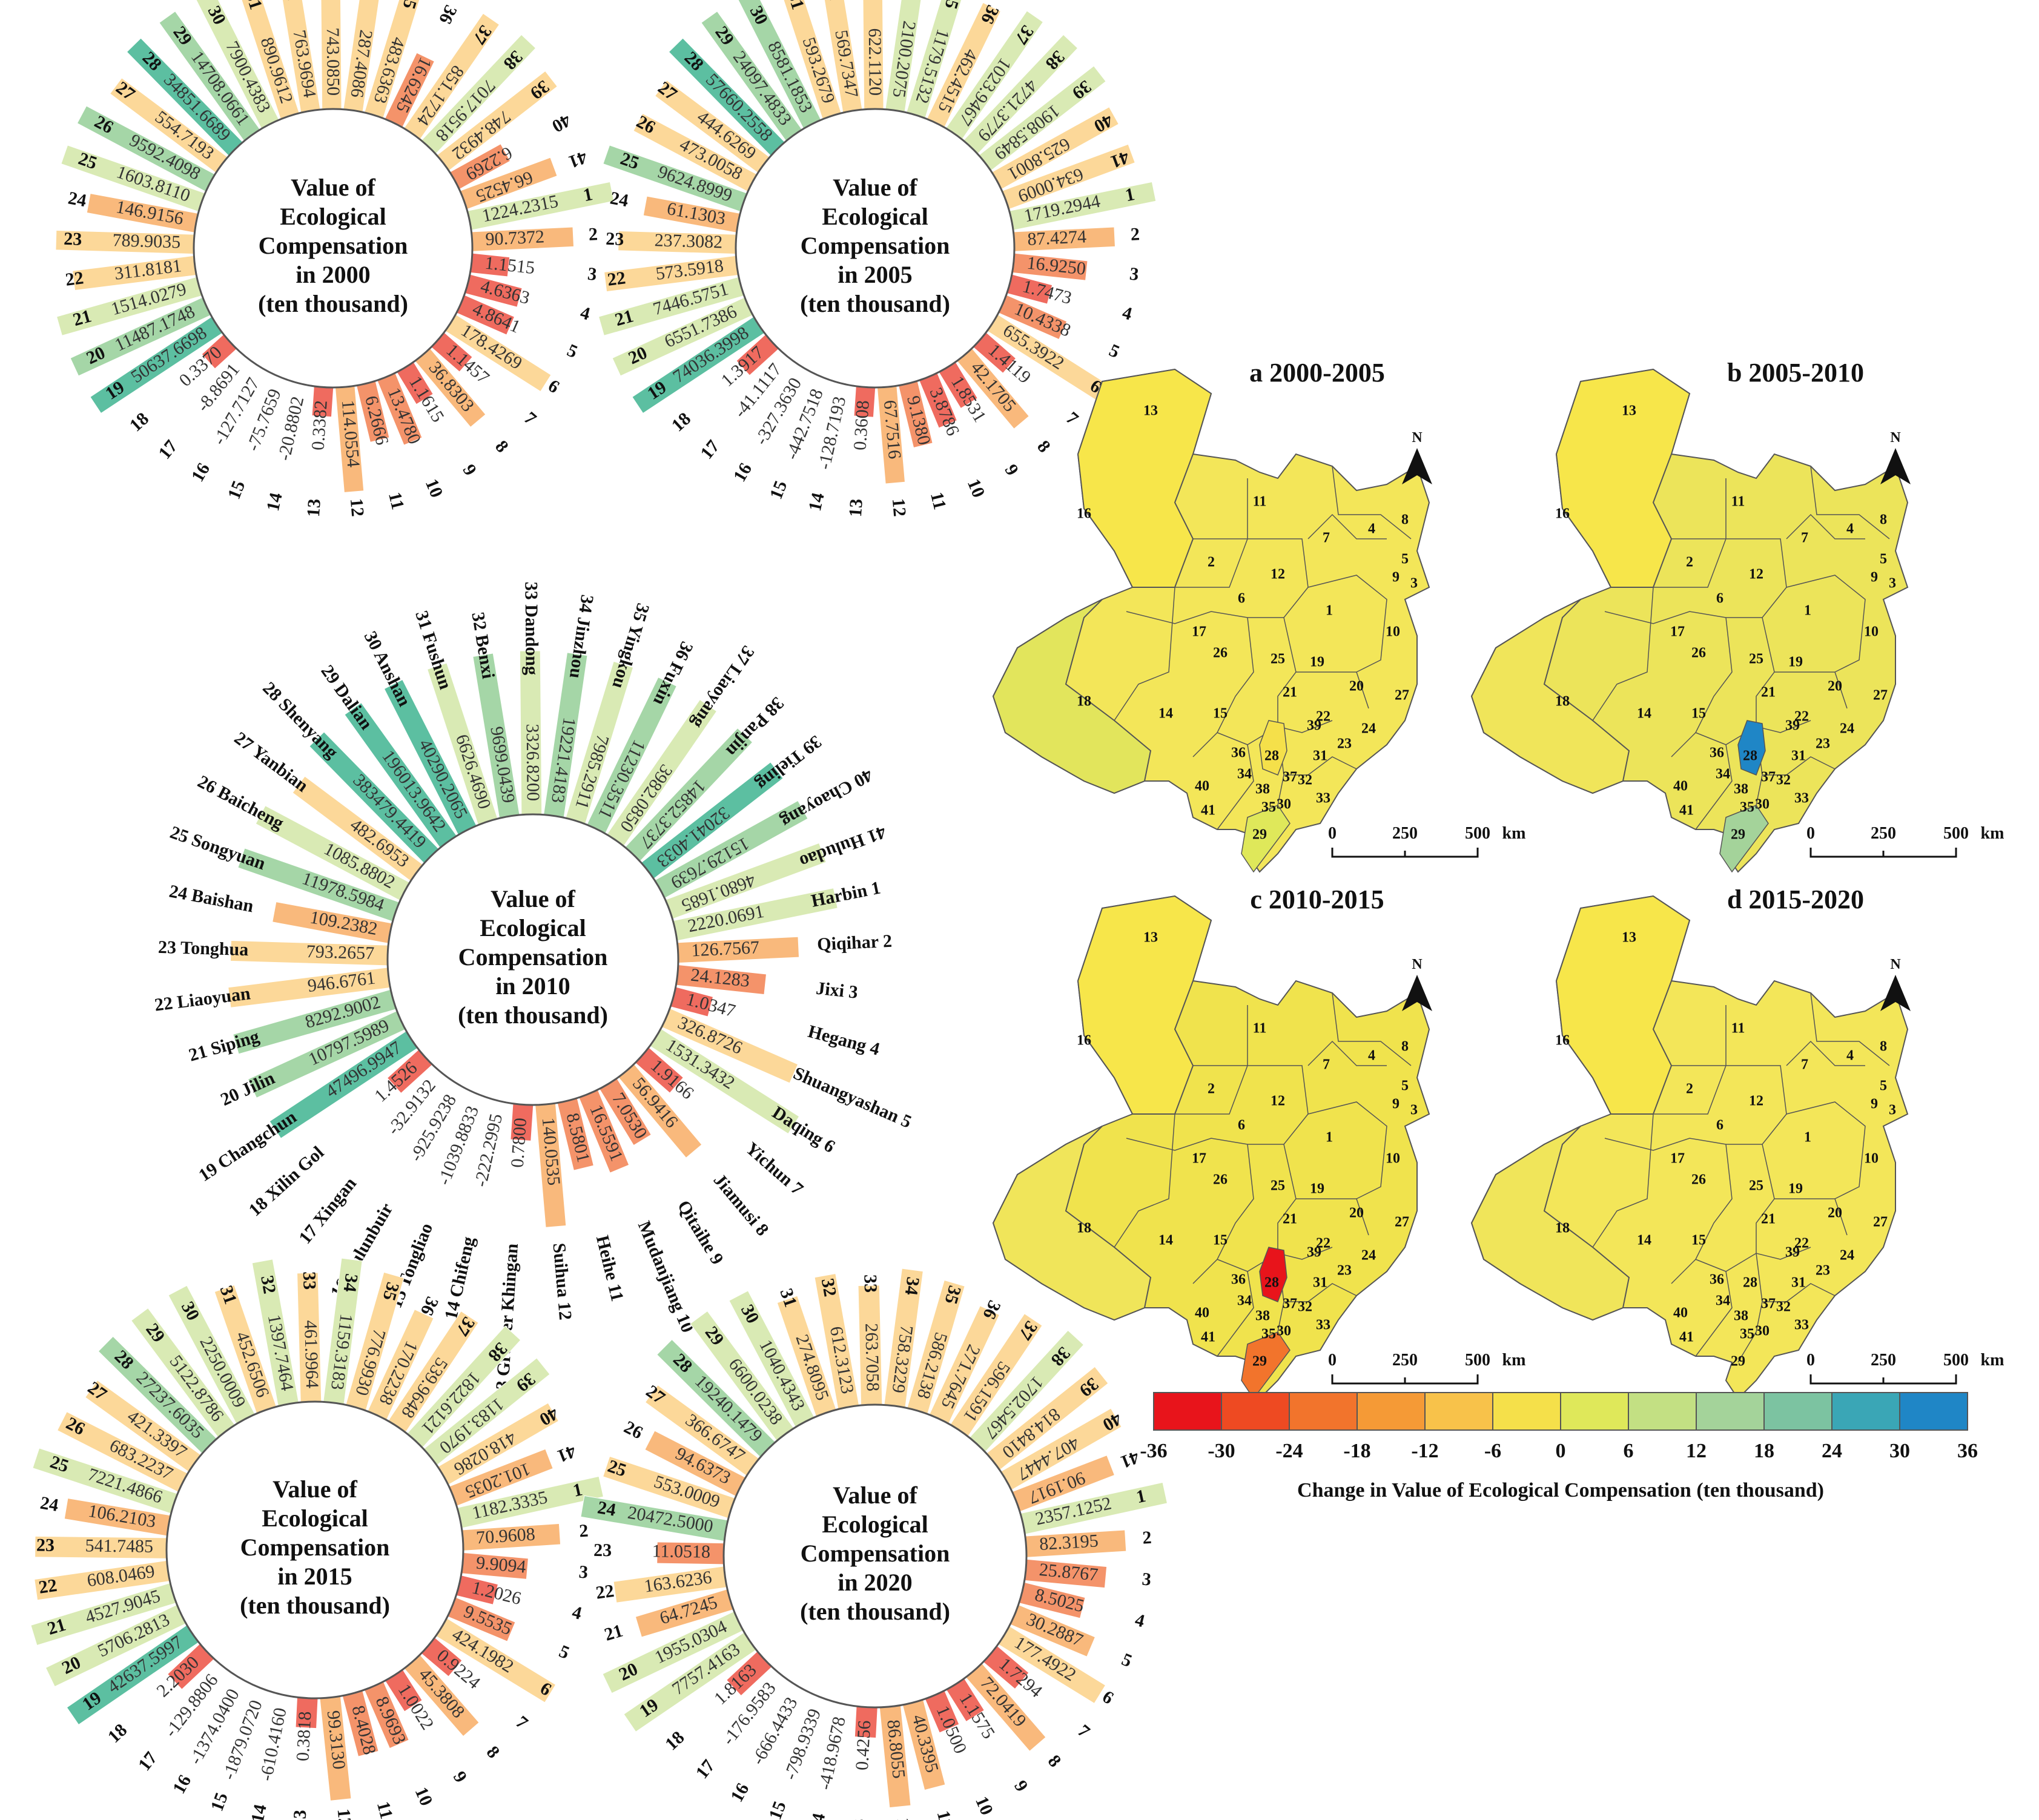 This screenshot has width=2039, height=1820. What do you see at coordinates (344, 1814) in the screenshot?
I see `category-label: 12` at bounding box center [344, 1814].